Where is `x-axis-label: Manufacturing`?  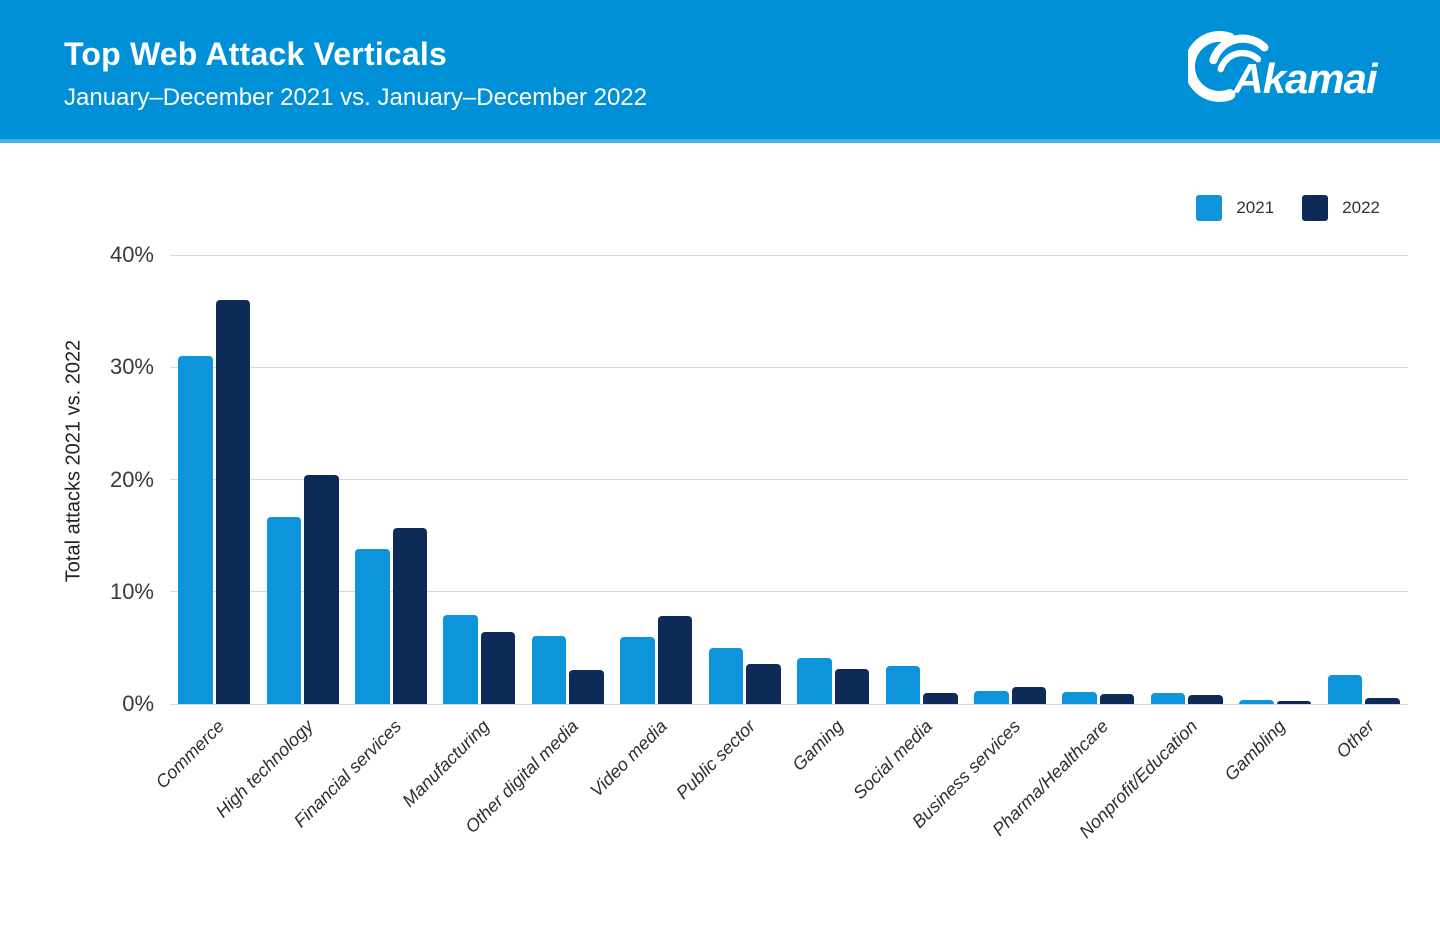
x-axis-label: Manufacturing is located at coordinates (446, 763).